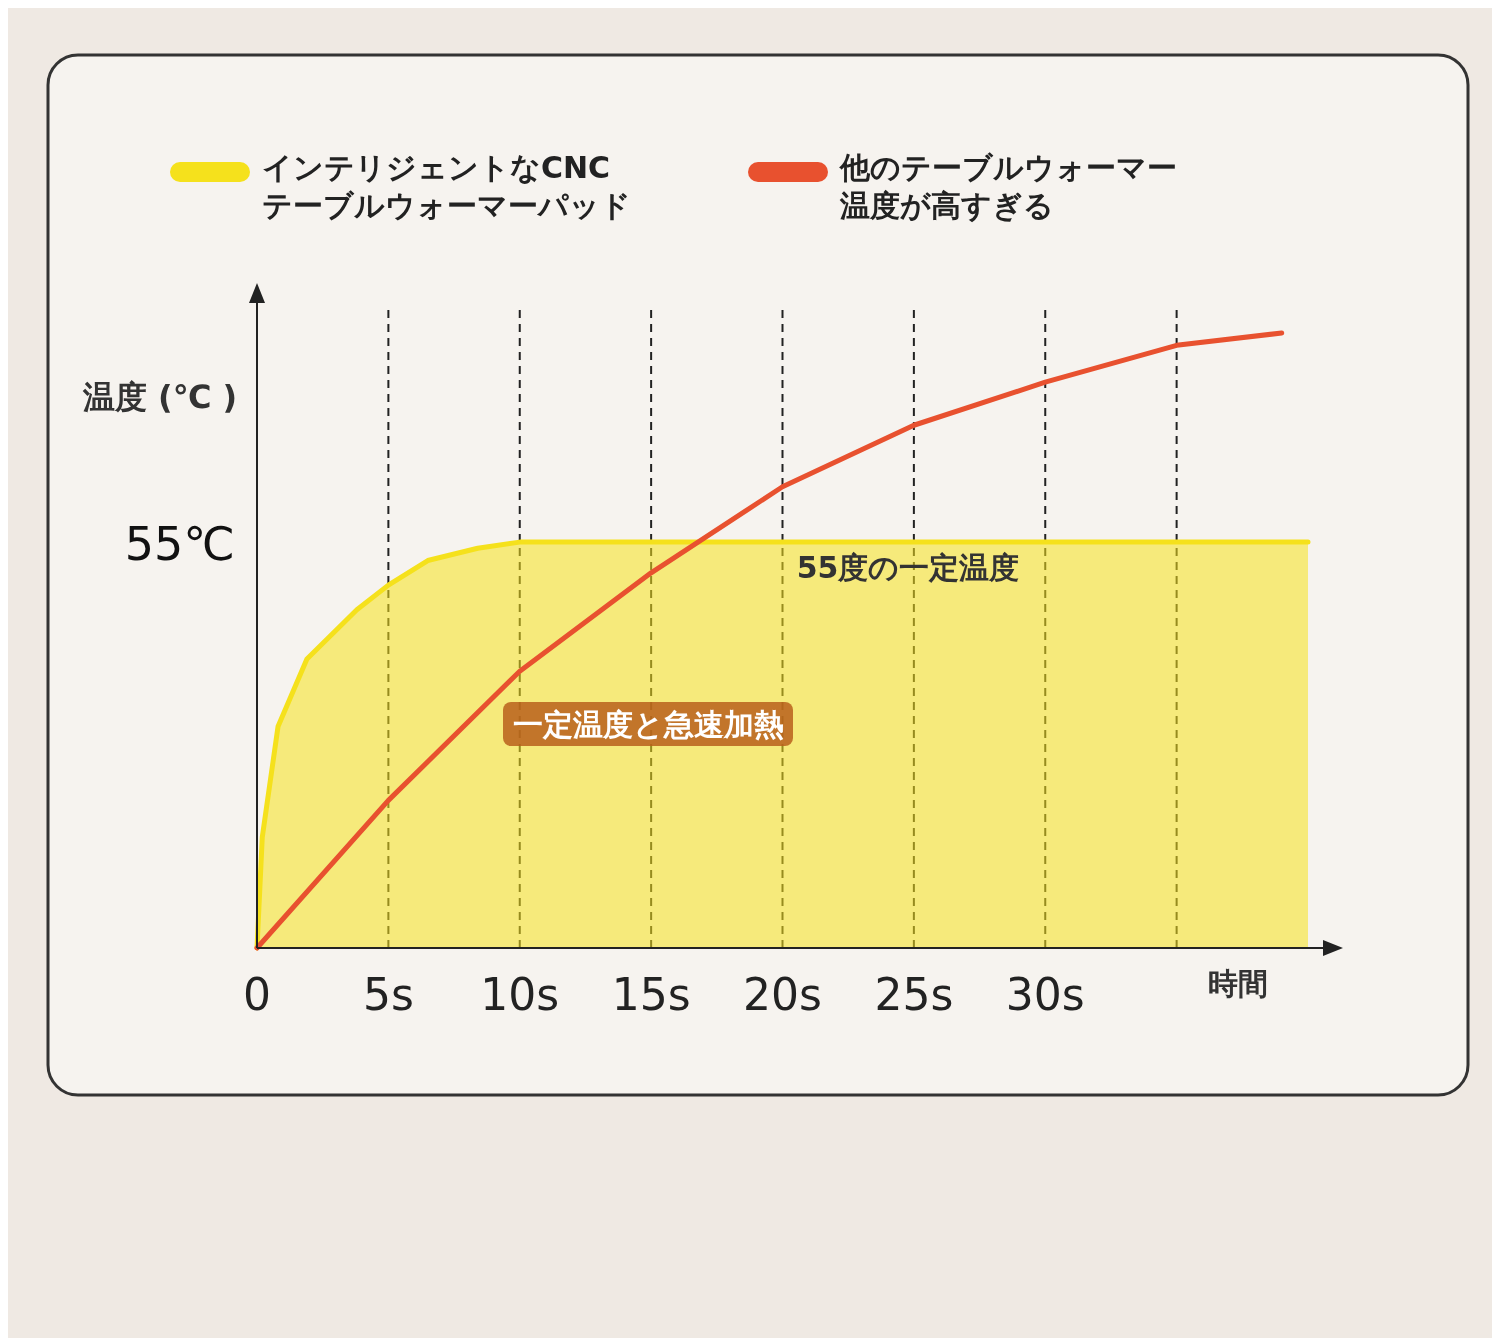  I want to click on x-tick-label: 30s, so click(1045, 994).